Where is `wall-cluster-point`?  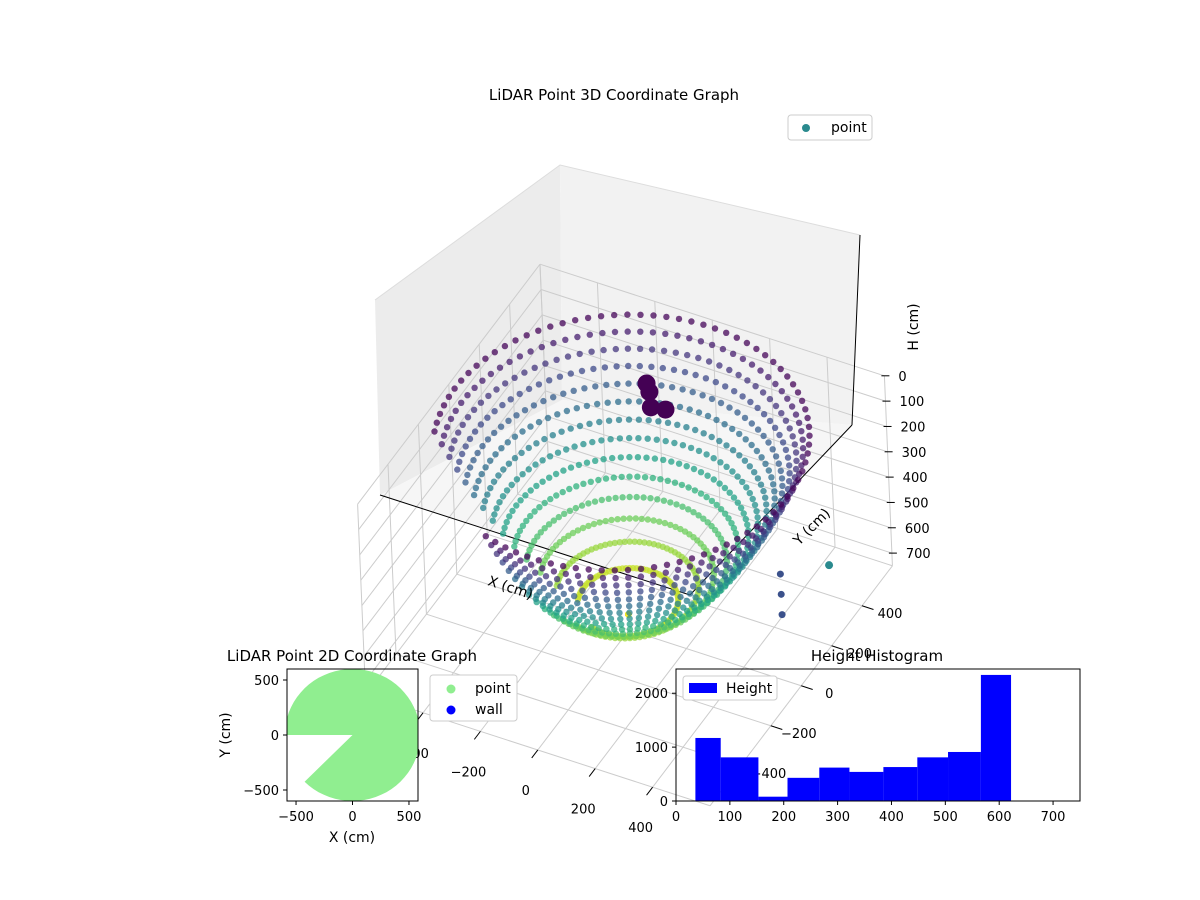 wall-cluster-point is located at coordinates (780, 574).